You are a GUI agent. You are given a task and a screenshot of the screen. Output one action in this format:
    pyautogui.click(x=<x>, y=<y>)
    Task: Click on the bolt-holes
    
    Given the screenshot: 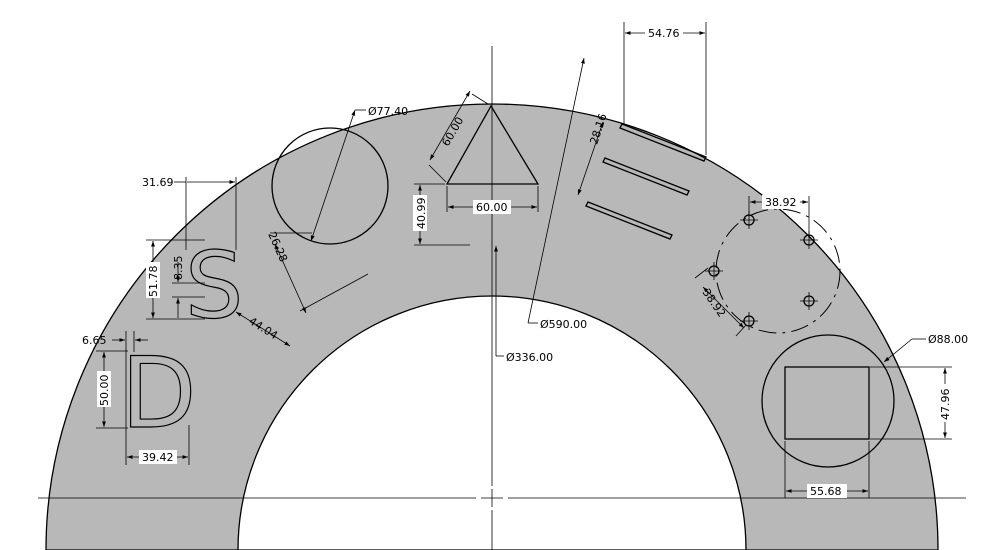 What is the action you would take?
    pyautogui.click(x=761, y=270)
    